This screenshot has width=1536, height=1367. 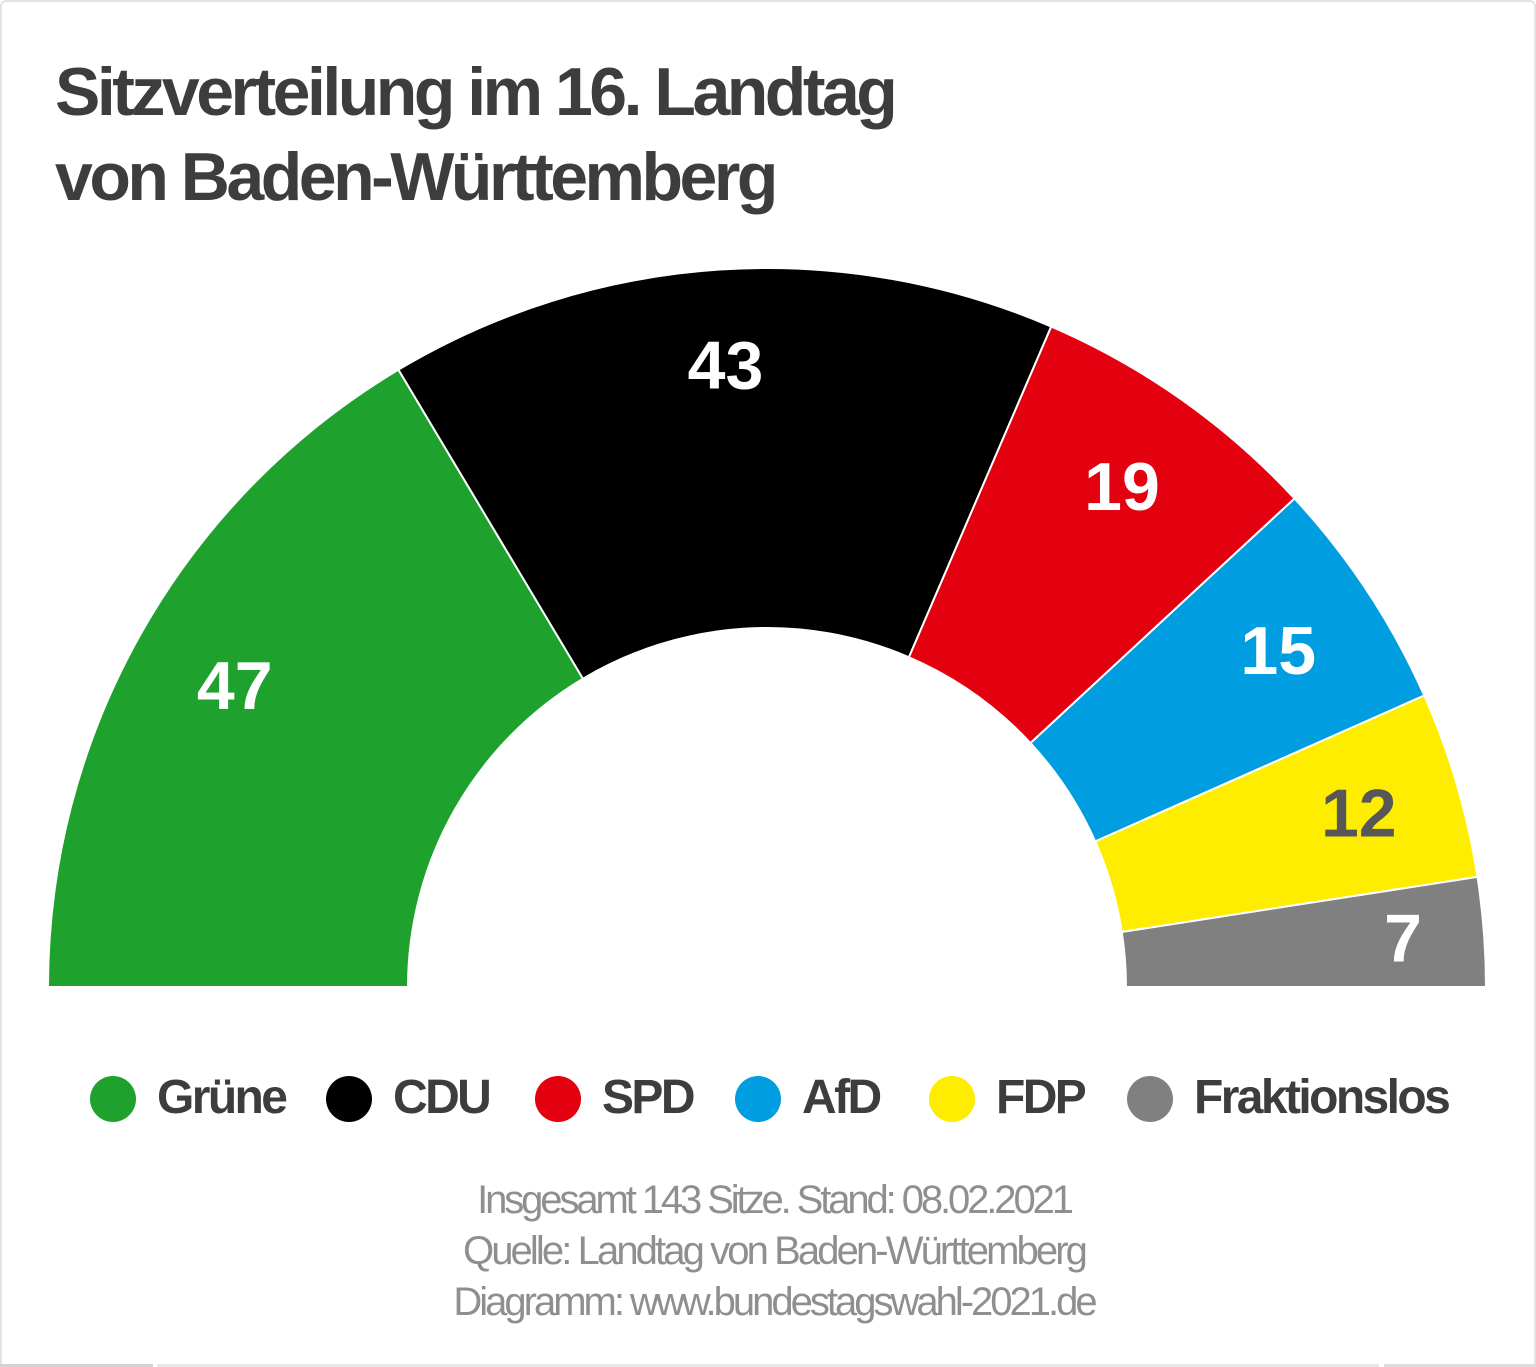 What do you see at coordinates (1403, 939) in the screenshot?
I see `svg-text: 7` at bounding box center [1403, 939].